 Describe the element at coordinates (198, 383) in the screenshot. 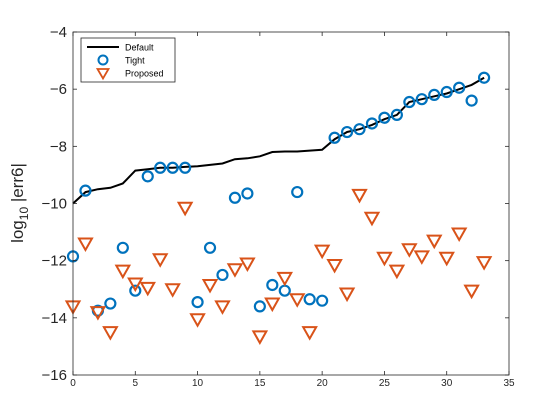

I see `x-tick-label-10: 10` at that location.